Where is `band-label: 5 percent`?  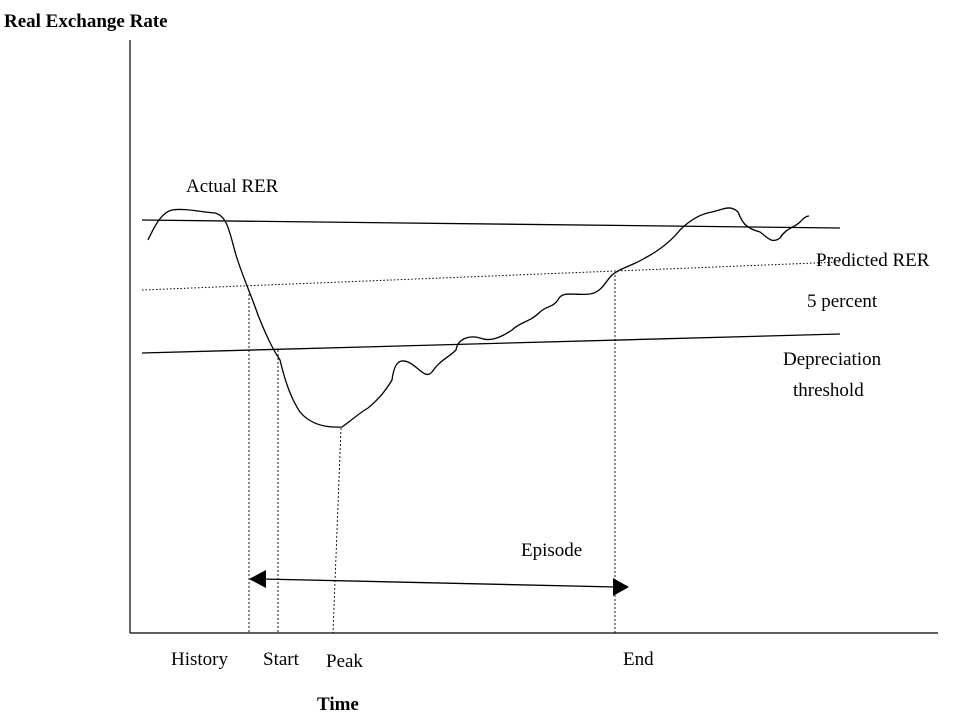 band-label: 5 percent is located at coordinates (842, 301).